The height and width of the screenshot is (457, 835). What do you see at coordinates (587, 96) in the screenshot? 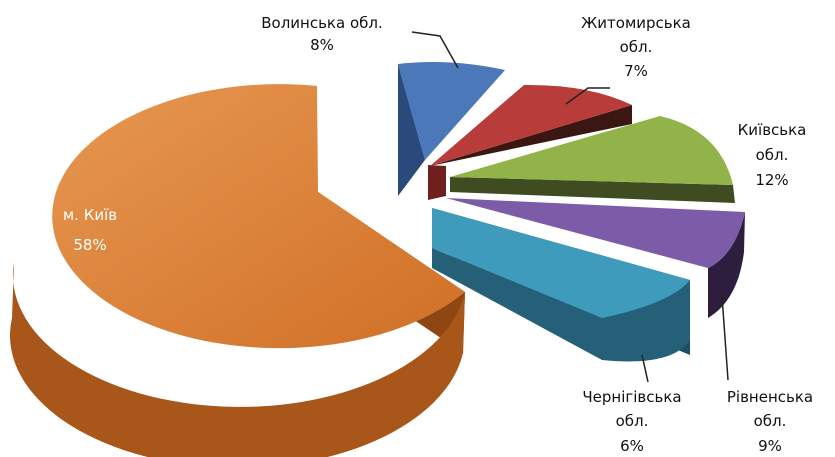
I see `leader-line-zhytomyr` at bounding box center [587, 96].